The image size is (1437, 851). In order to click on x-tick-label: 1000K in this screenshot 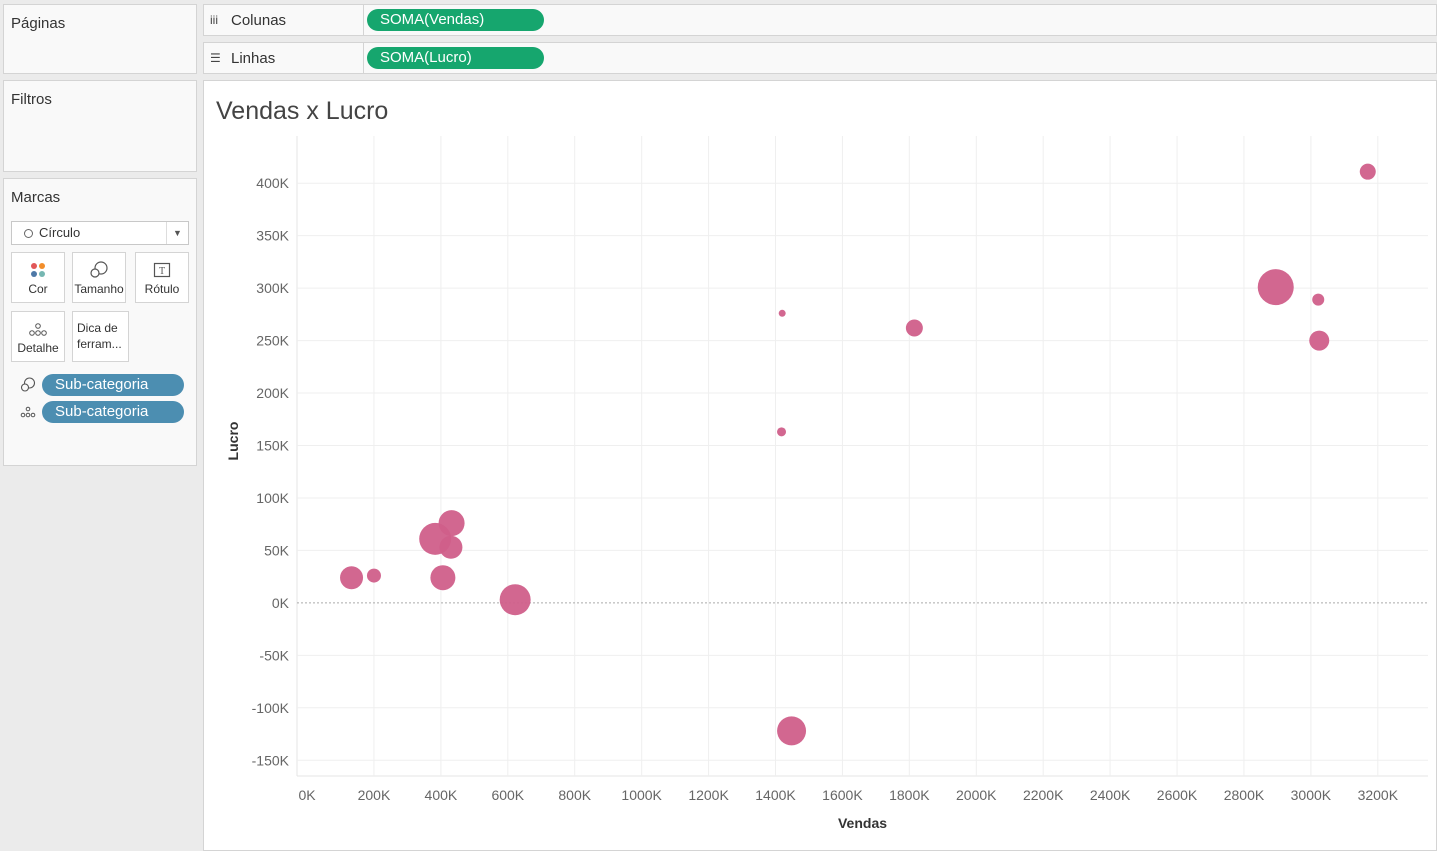, I will do `click(641, 795)`.